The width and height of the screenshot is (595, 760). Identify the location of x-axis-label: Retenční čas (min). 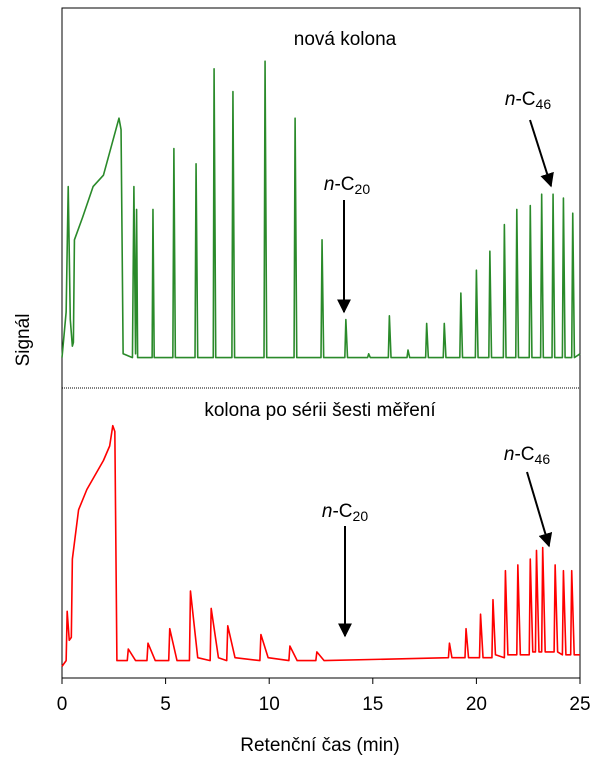
(319, 745).